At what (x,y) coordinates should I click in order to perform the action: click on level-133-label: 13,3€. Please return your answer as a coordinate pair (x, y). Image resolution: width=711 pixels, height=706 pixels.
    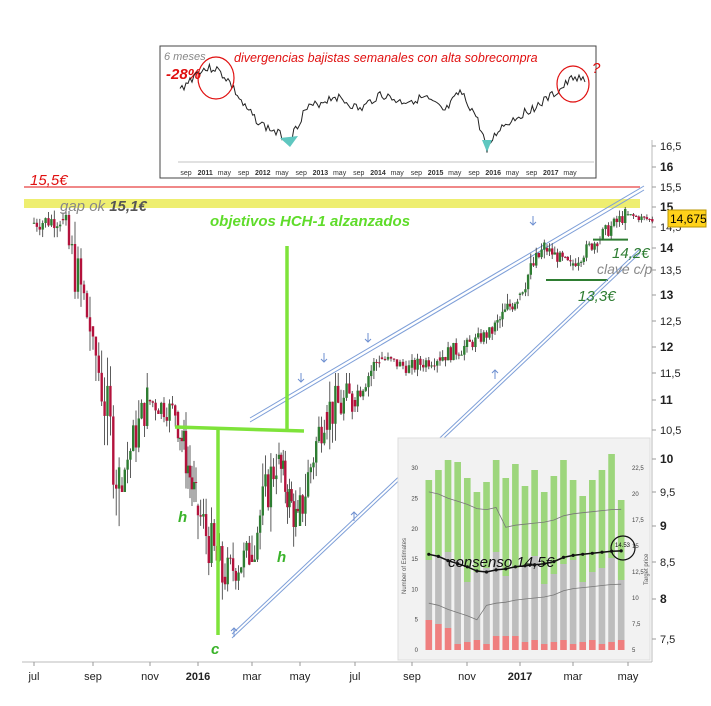
    Looking at the image, I should click on (597, 296).